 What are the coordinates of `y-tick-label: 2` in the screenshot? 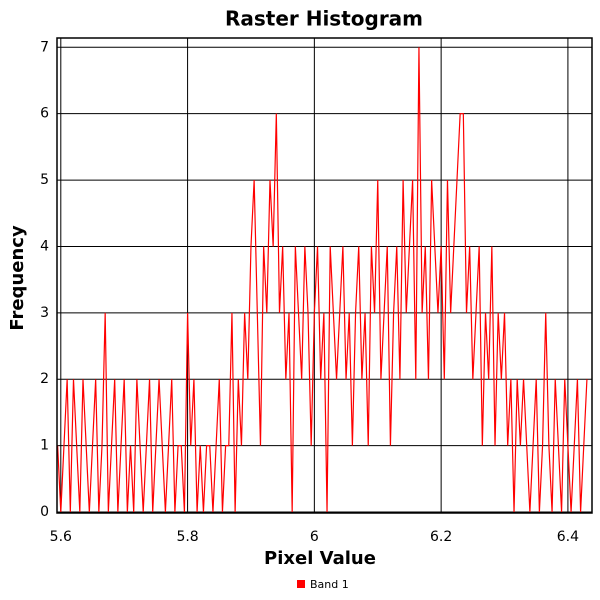 It's located at (44, 379).